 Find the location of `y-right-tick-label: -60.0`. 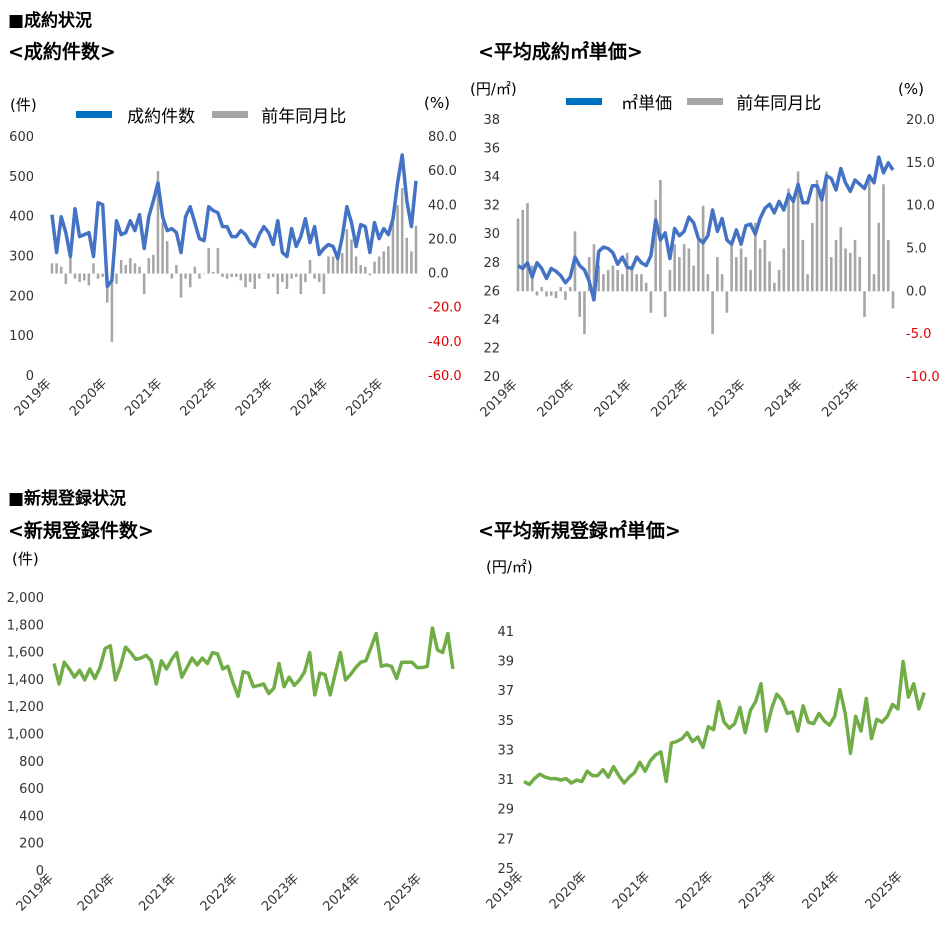

y-right-tick-label: -60.0 is located at coordinates (445, 376).